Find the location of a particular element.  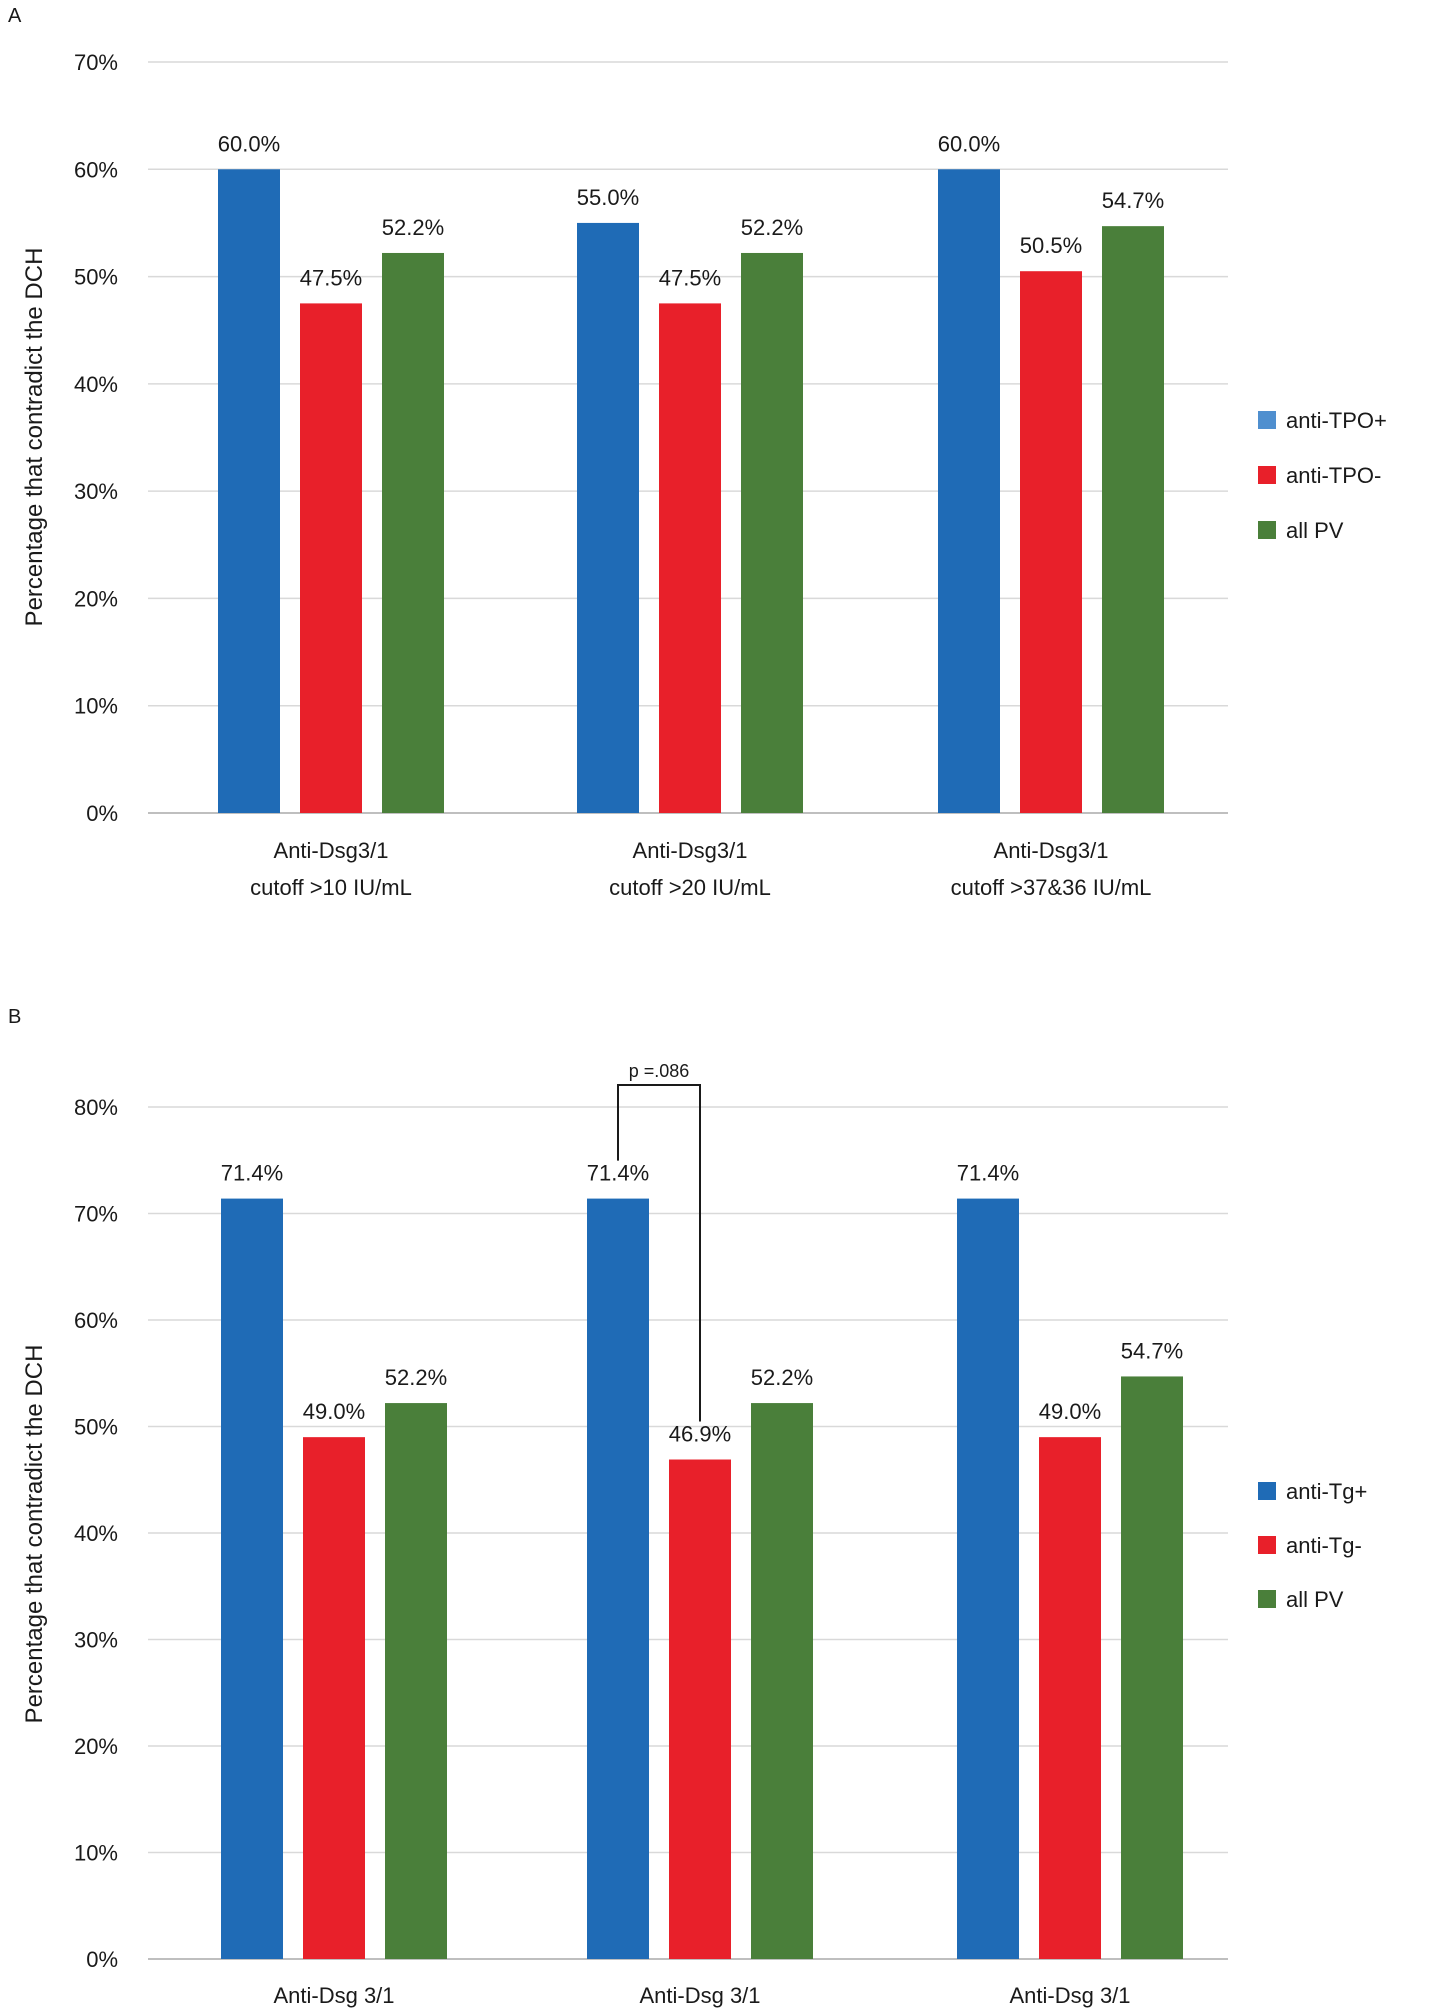

category-label-line2: cutoff >37&36 IU/mL is located at coordinates (1051, 887).